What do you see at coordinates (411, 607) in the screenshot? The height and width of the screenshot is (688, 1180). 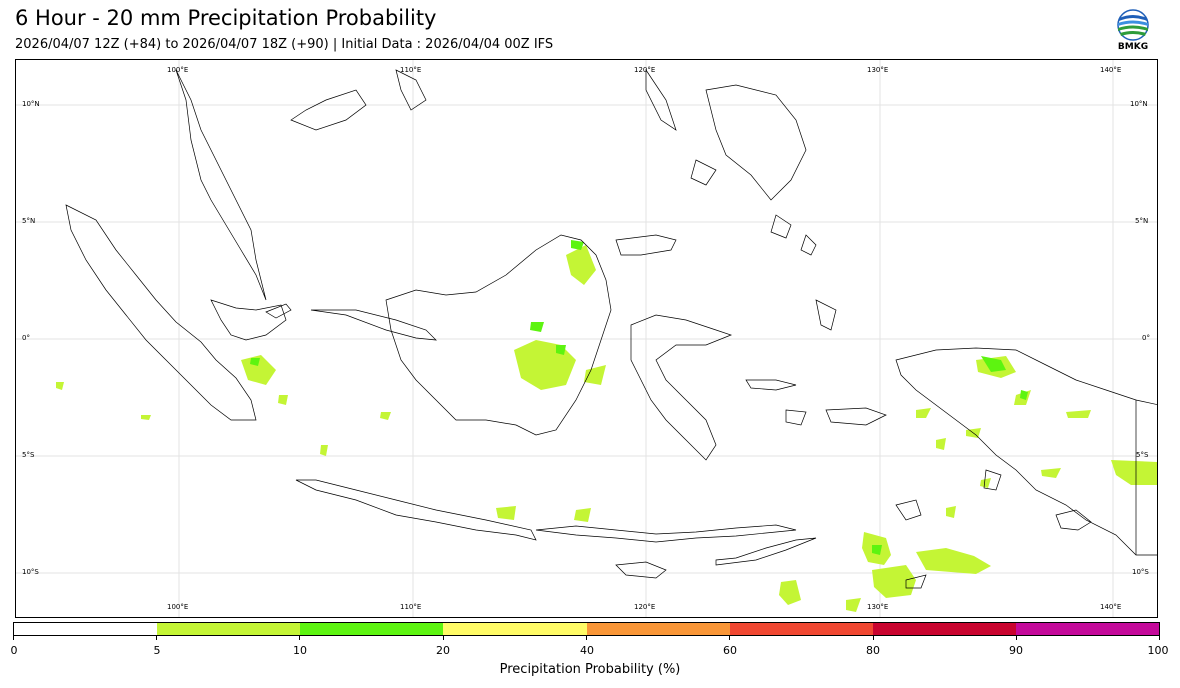 I see `lon-label-bottom: 110°E` at bounding box center [411, 607].